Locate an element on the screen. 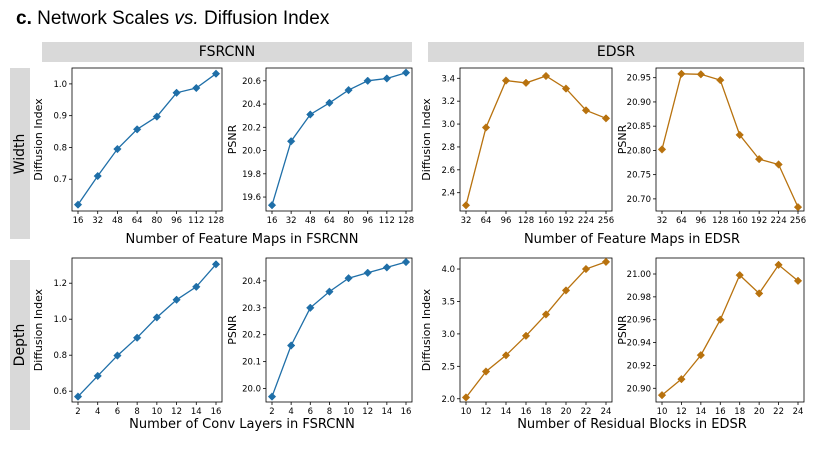 This screenshot has height=454, width=824. x-tick-label: 8 is located at coordinates (136, 412).